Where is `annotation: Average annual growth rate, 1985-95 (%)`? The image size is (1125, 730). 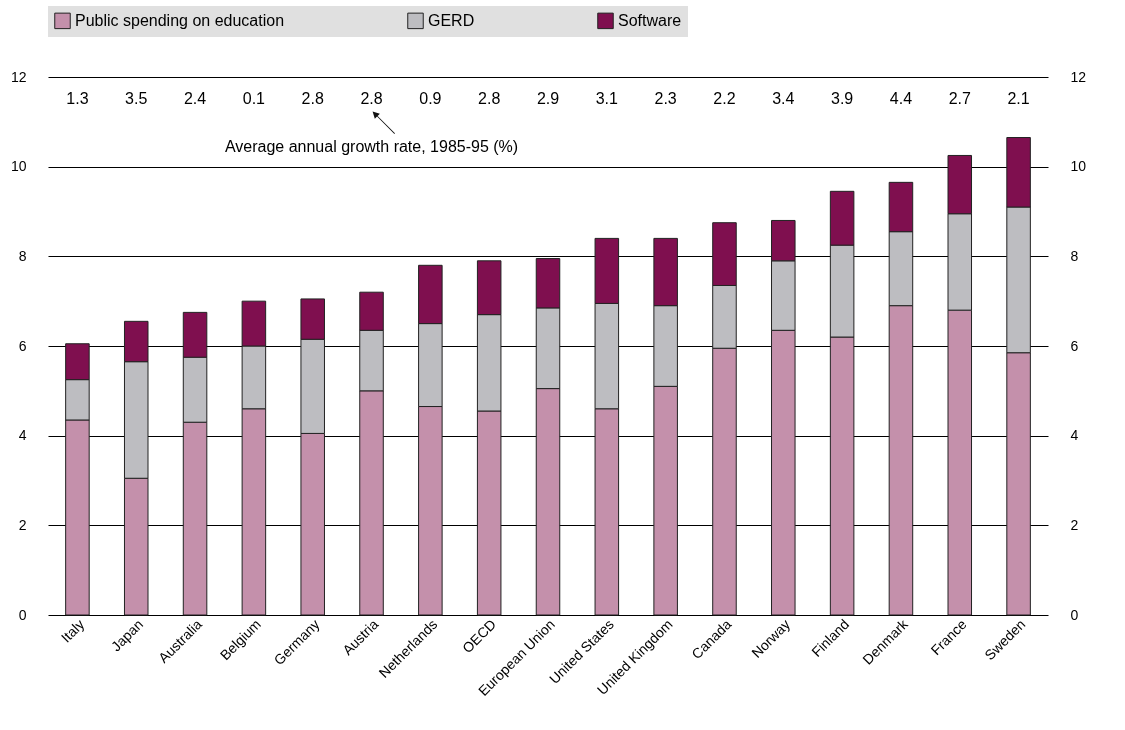 annotation: Average annual growth rate, 1985-95 (%) is located at coordinates (371, 146).